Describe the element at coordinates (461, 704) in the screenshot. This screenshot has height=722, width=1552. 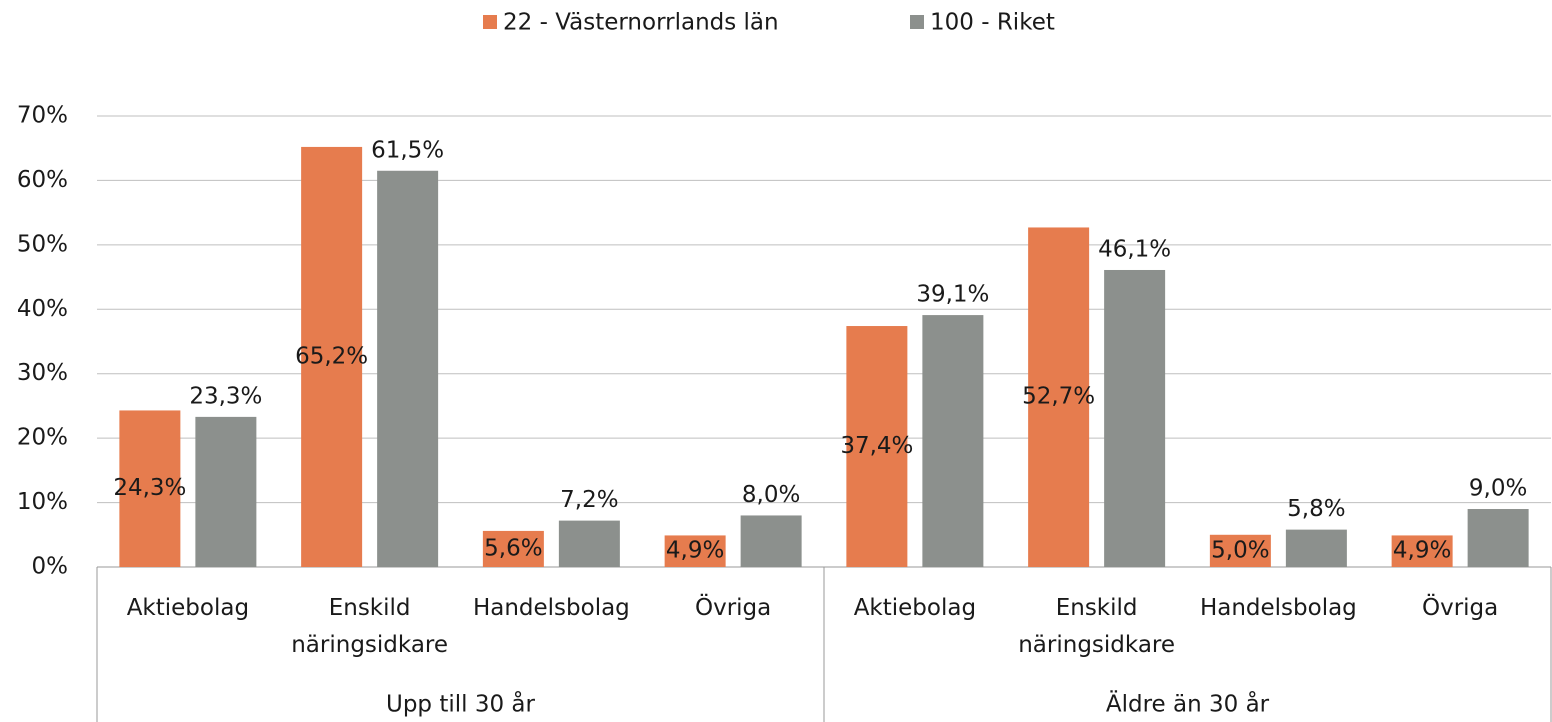
I see `group-label: Upp till 30 år` at that location.